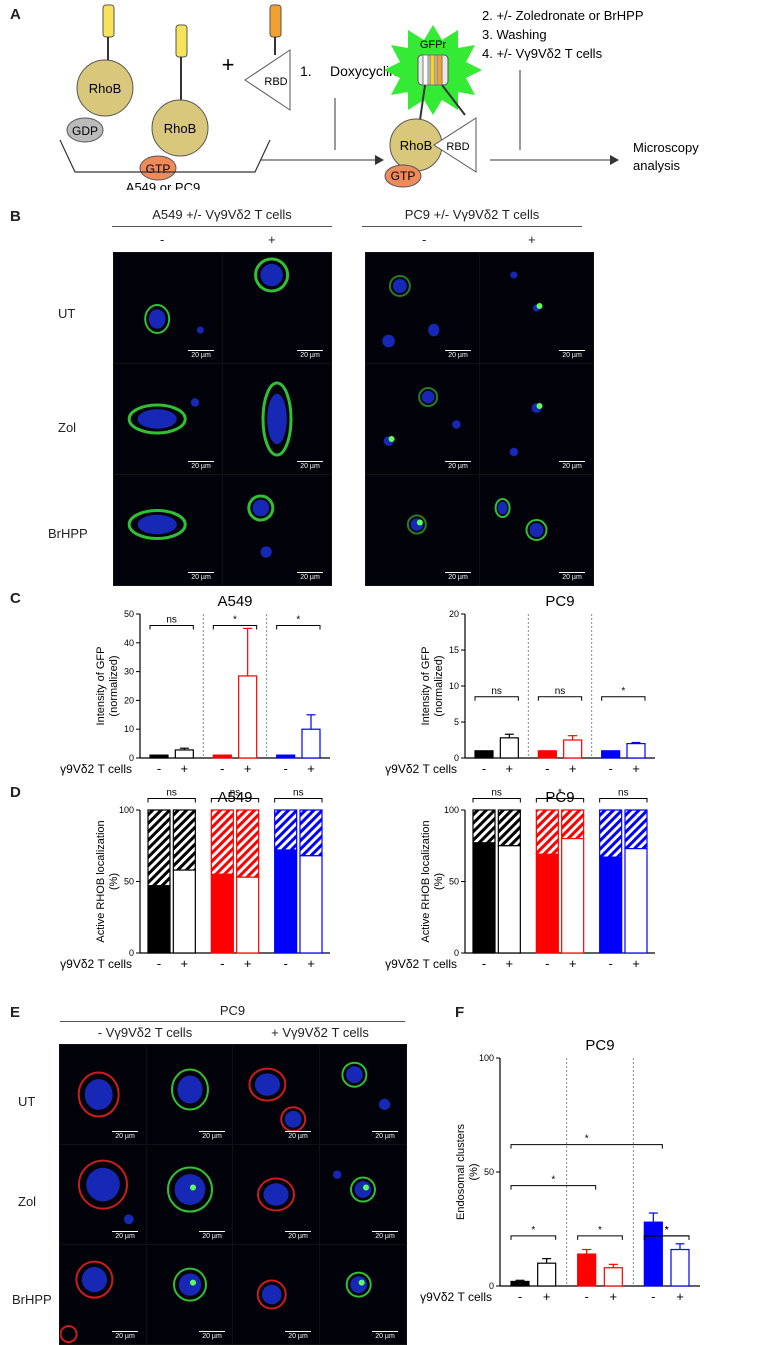 The height and width of the screenshot is (1345, 758). What do you see at coordinates (424, 239) in the screenshot?
I see `b-minus-right: -` at bounding box center [424, 239].